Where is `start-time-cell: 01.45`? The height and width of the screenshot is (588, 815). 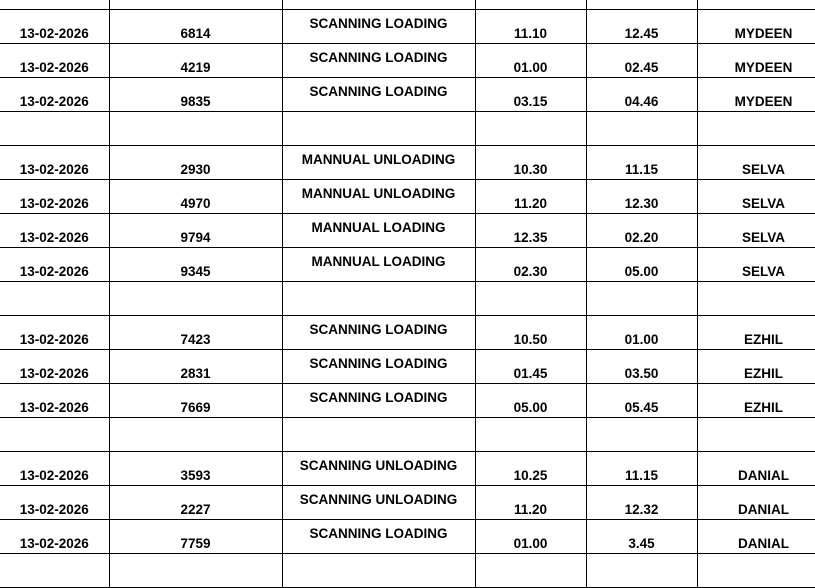
start-time-cell: 01.45 is located at coordinates (530, 366).